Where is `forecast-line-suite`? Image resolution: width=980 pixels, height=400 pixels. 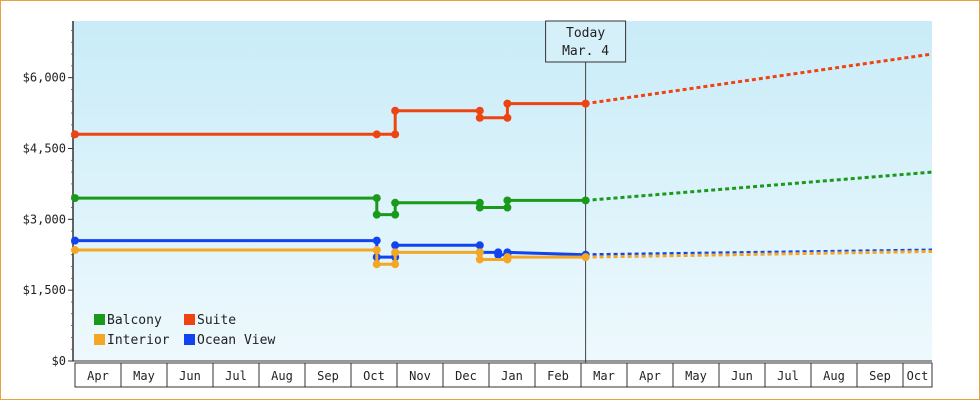 forecast-line-suite is located at coordinates (759, 79).